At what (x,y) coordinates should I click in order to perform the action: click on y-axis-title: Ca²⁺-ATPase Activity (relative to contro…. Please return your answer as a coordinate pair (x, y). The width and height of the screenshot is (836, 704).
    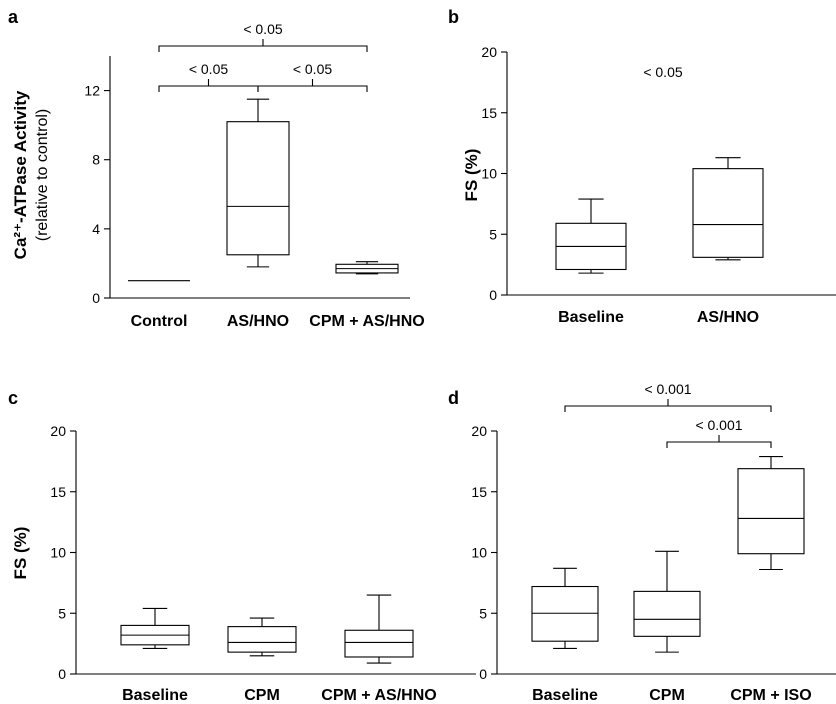
    Looking at the image, I should click on (31, 174).